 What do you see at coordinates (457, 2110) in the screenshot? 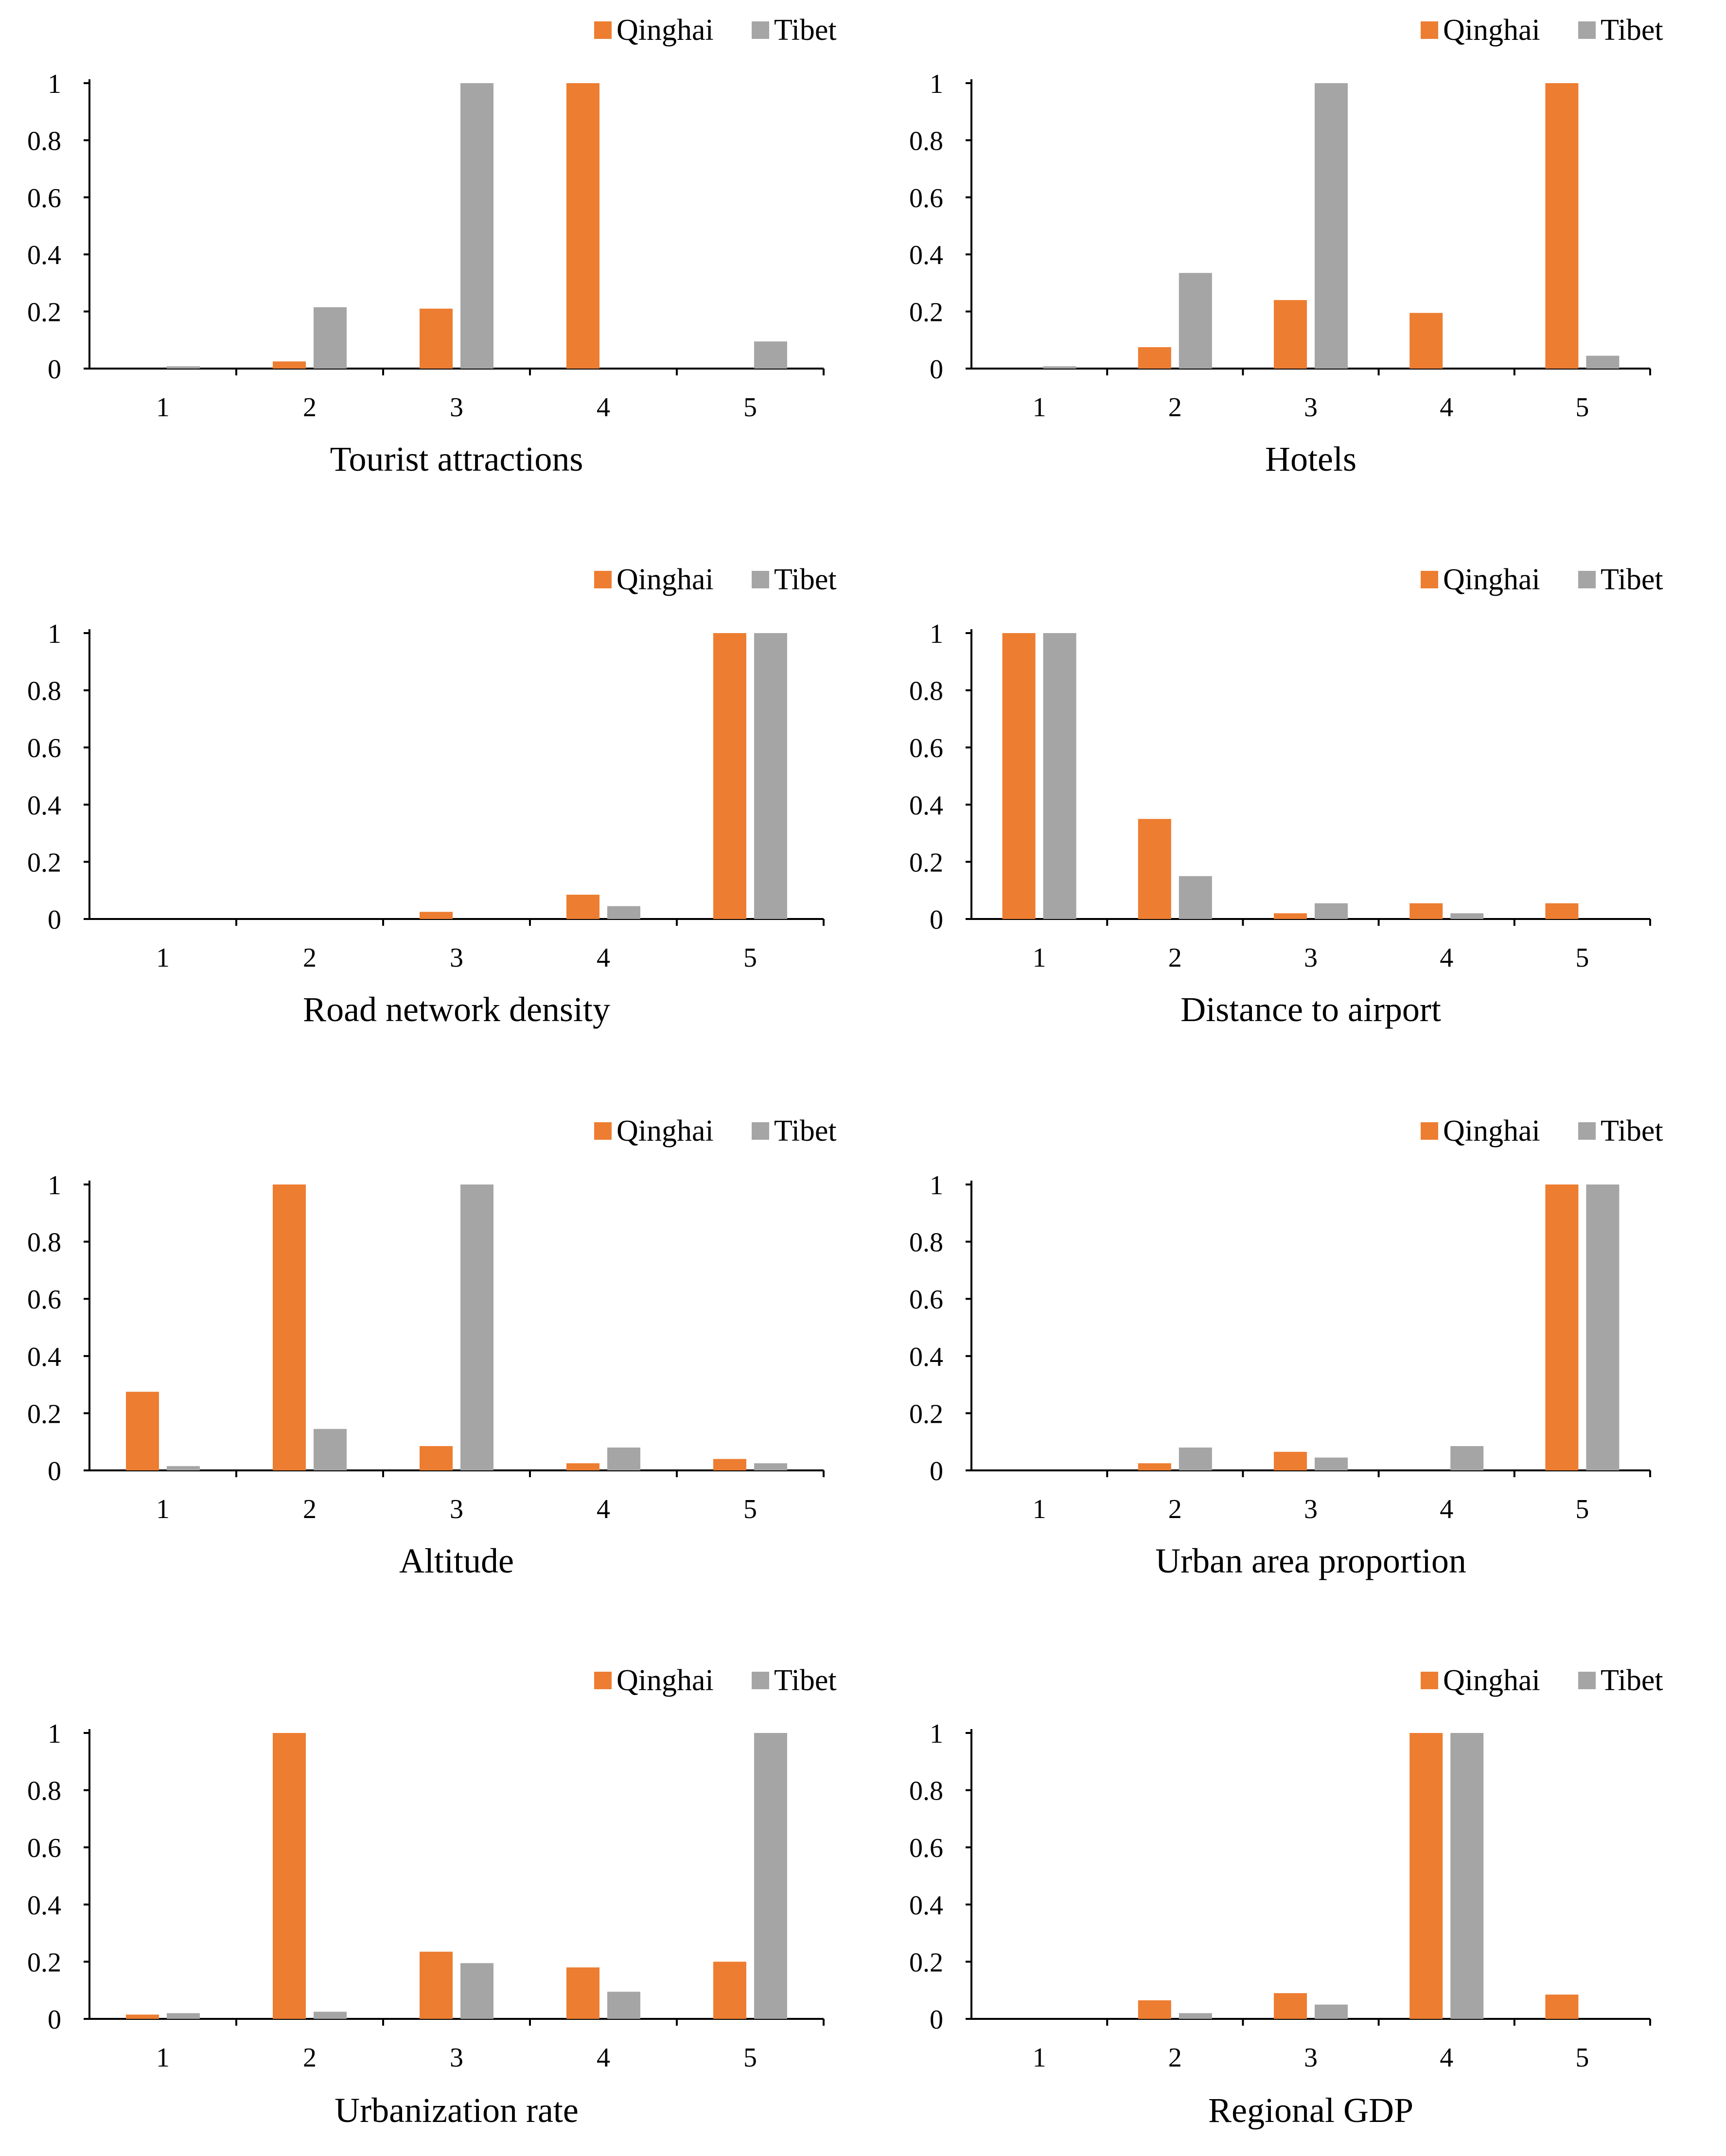
I see `chart-title: Urbanization rate` at bounding box center [457, 2110].